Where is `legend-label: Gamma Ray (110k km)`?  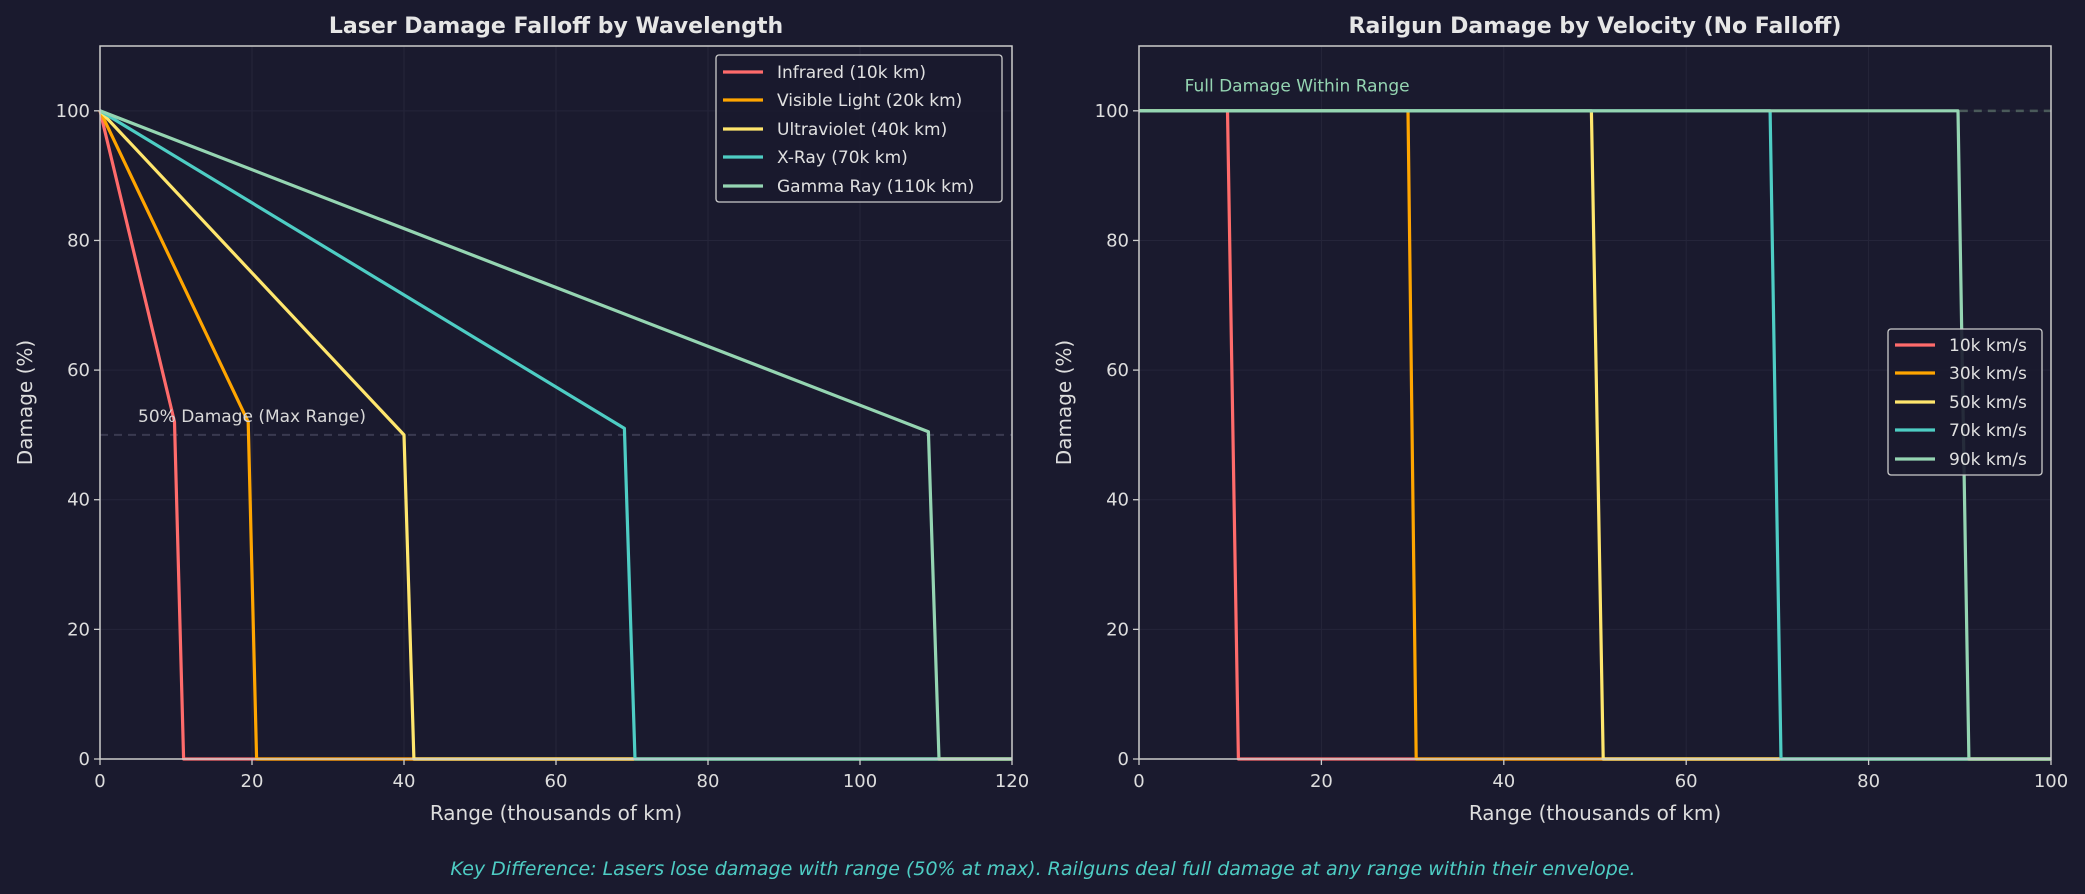
legend-label: Gamma Ray (110k km) is located at coordinates (875, 187).